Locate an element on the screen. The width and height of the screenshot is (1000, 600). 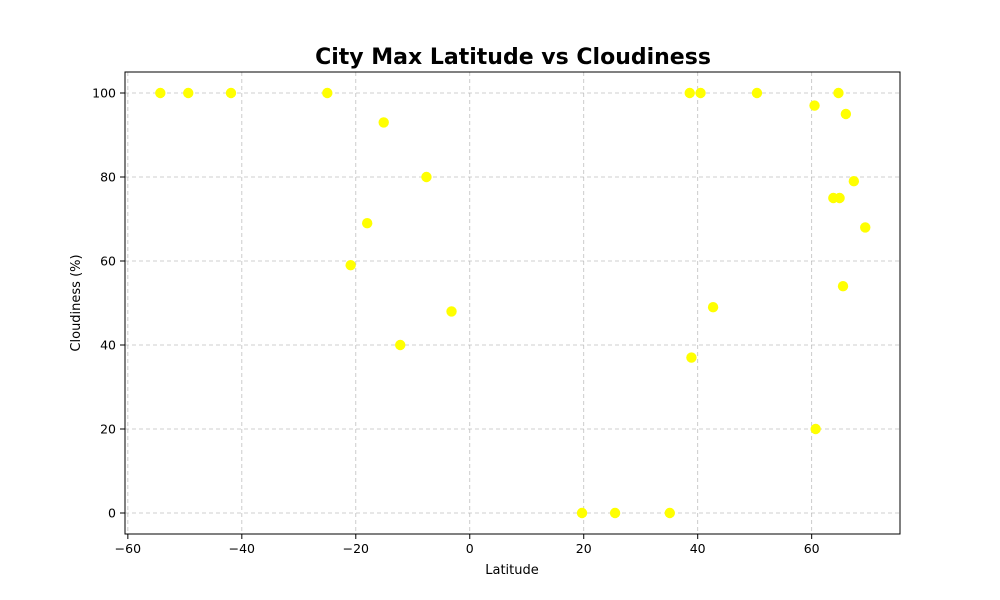
y-tick-label: 0 is located at coordinates (112, 513).